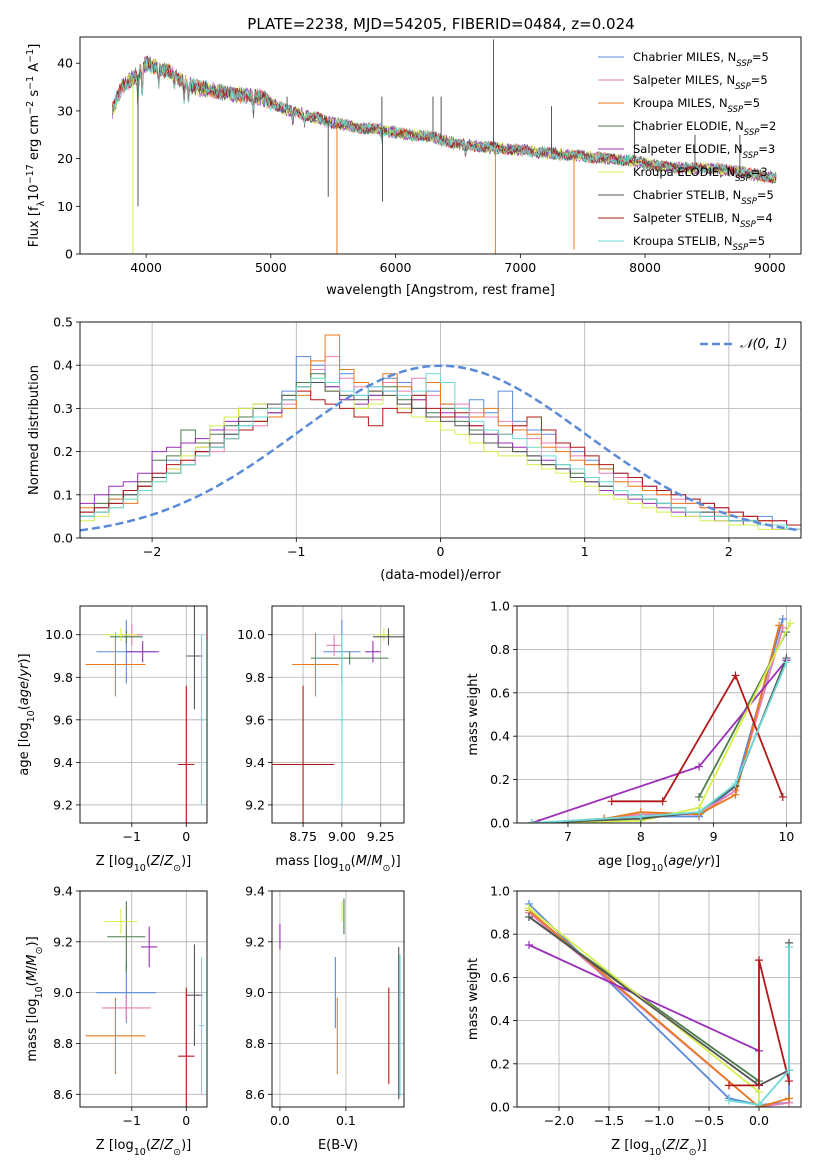  What do you see at coordinates (473, 714) in the screenshot?
I see `y-axis-label: mass weight` at bounding box center [473, 714].